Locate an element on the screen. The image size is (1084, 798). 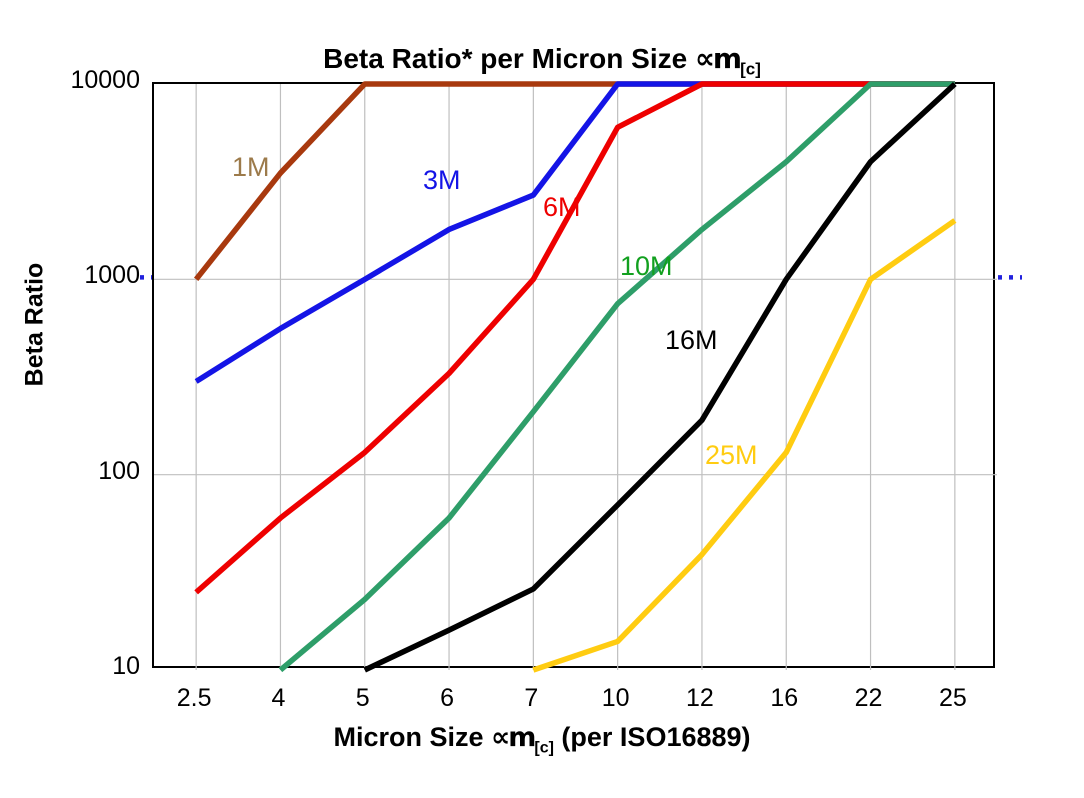
x-tick-label-22: 22 is located at coordinates (868, 698).